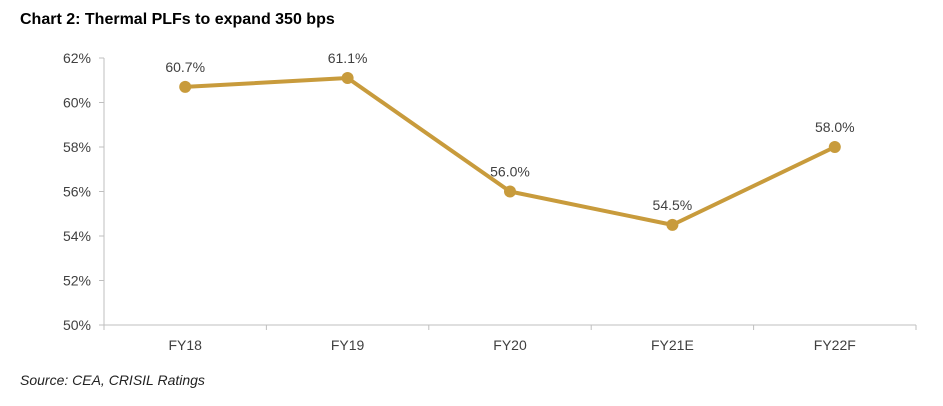 The width and height of the screenshot is (943, 406). I want to click on y-tick-label: 56%, so click(77, 192).